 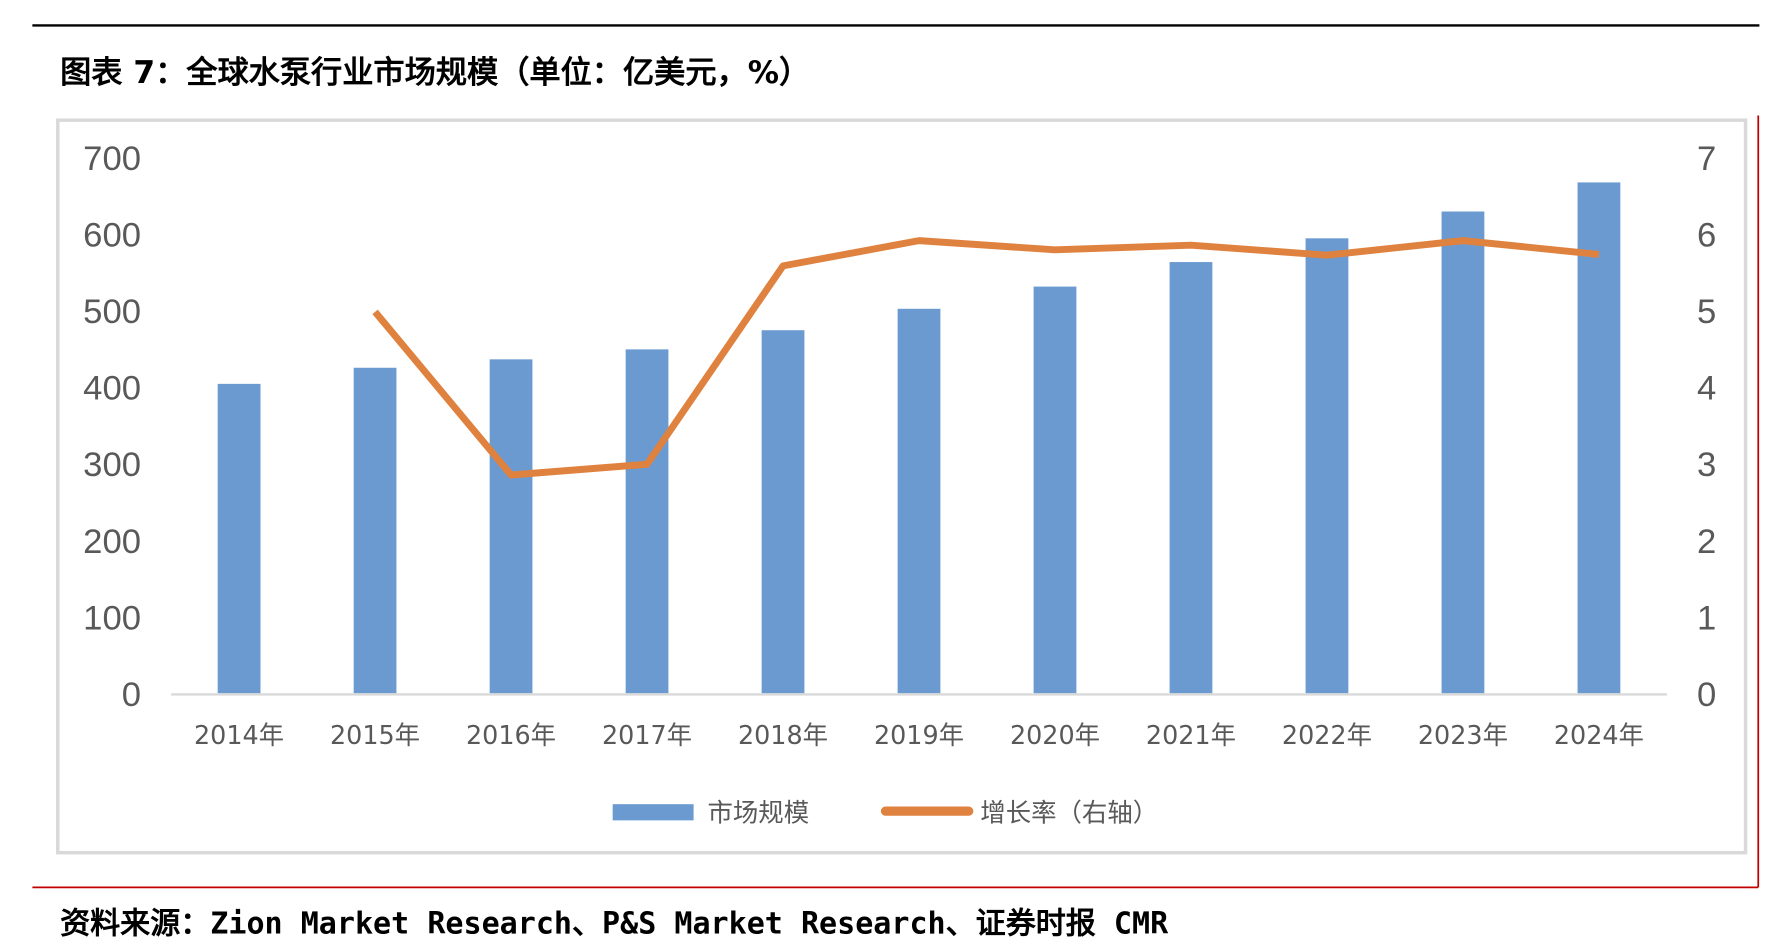 What do you see at coordinates (1599, 735) in the screenshot?
I see `x-axis-label: 2024年` at bounding box center [1599, 735].